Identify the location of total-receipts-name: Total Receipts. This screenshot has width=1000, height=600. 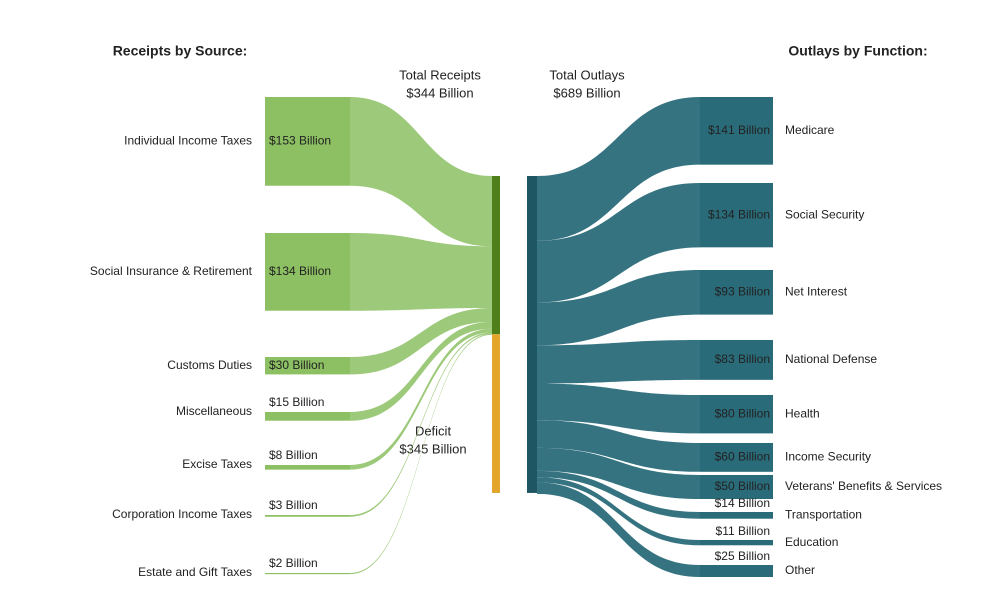
(440, 74).